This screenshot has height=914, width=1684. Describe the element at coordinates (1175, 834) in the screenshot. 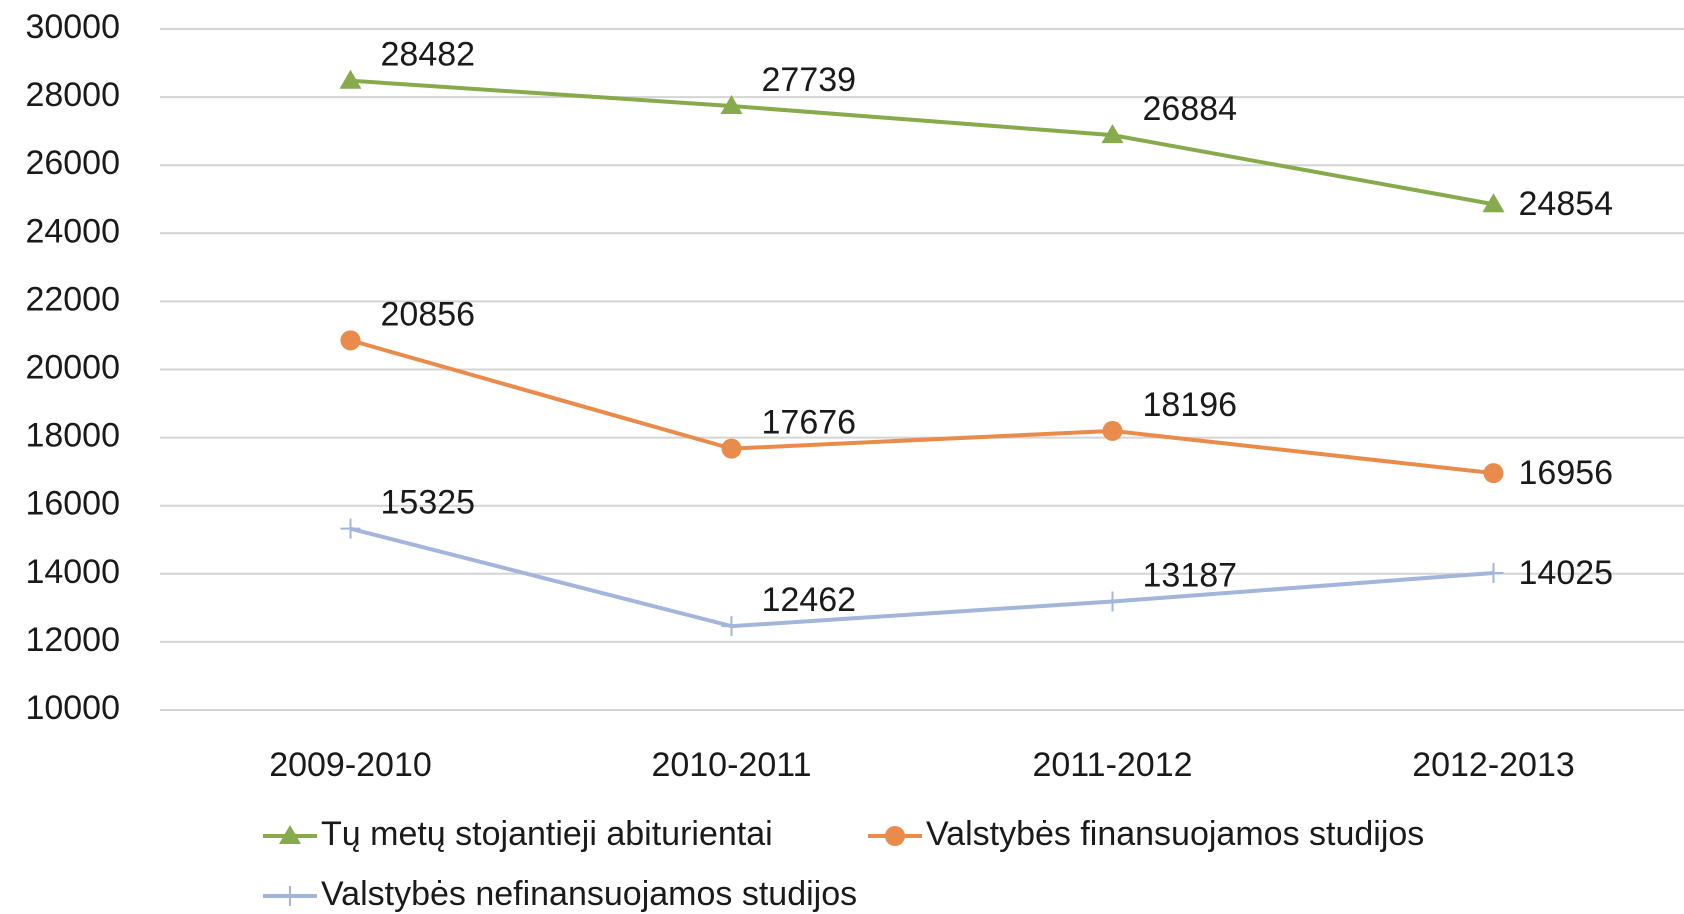

I see `legend-label: Valstybės finansuojamos studijos` at that location.